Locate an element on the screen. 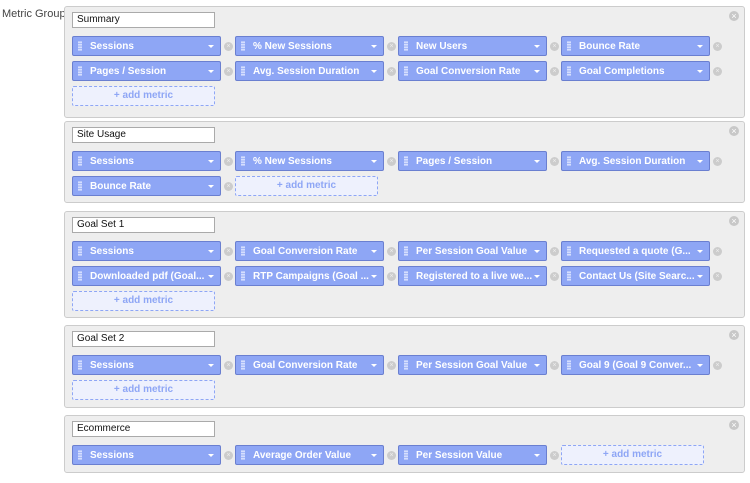 The width and height of the screenshot is (750, 483). group-name-input: Goal Set 1 is located at coordinates (143, 225).